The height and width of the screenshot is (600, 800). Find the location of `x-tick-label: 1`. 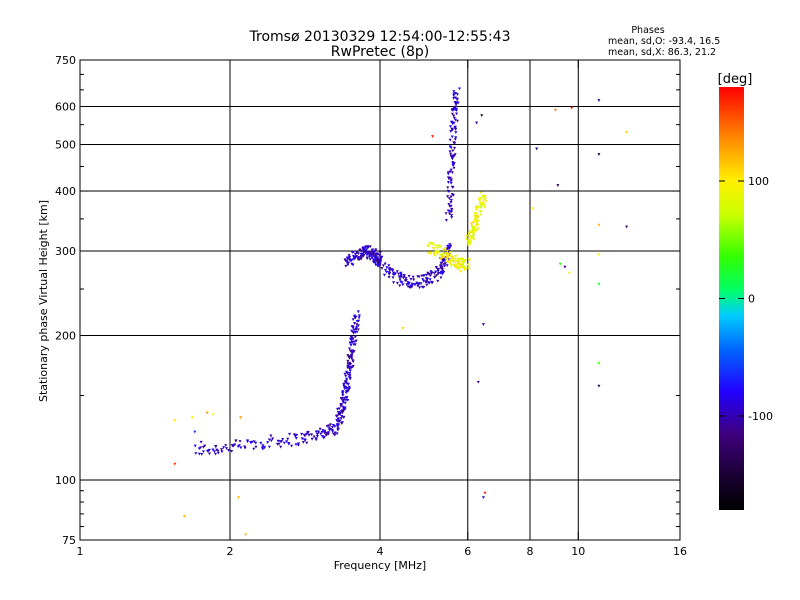

x-tick-label: 1 is located at coordinates (80, 551).